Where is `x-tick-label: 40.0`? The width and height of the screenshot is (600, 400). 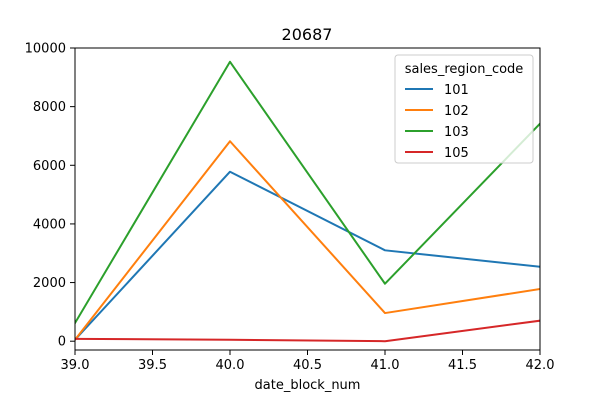 x-tick-label: 40.0 is located at coordinates (230, 365).